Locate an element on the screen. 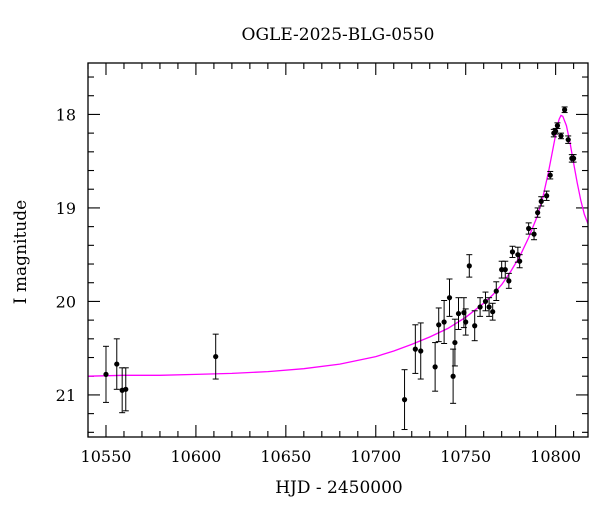 The image size is (600, 512). y-tick-label: 19 is located at coordinates (66, 208).